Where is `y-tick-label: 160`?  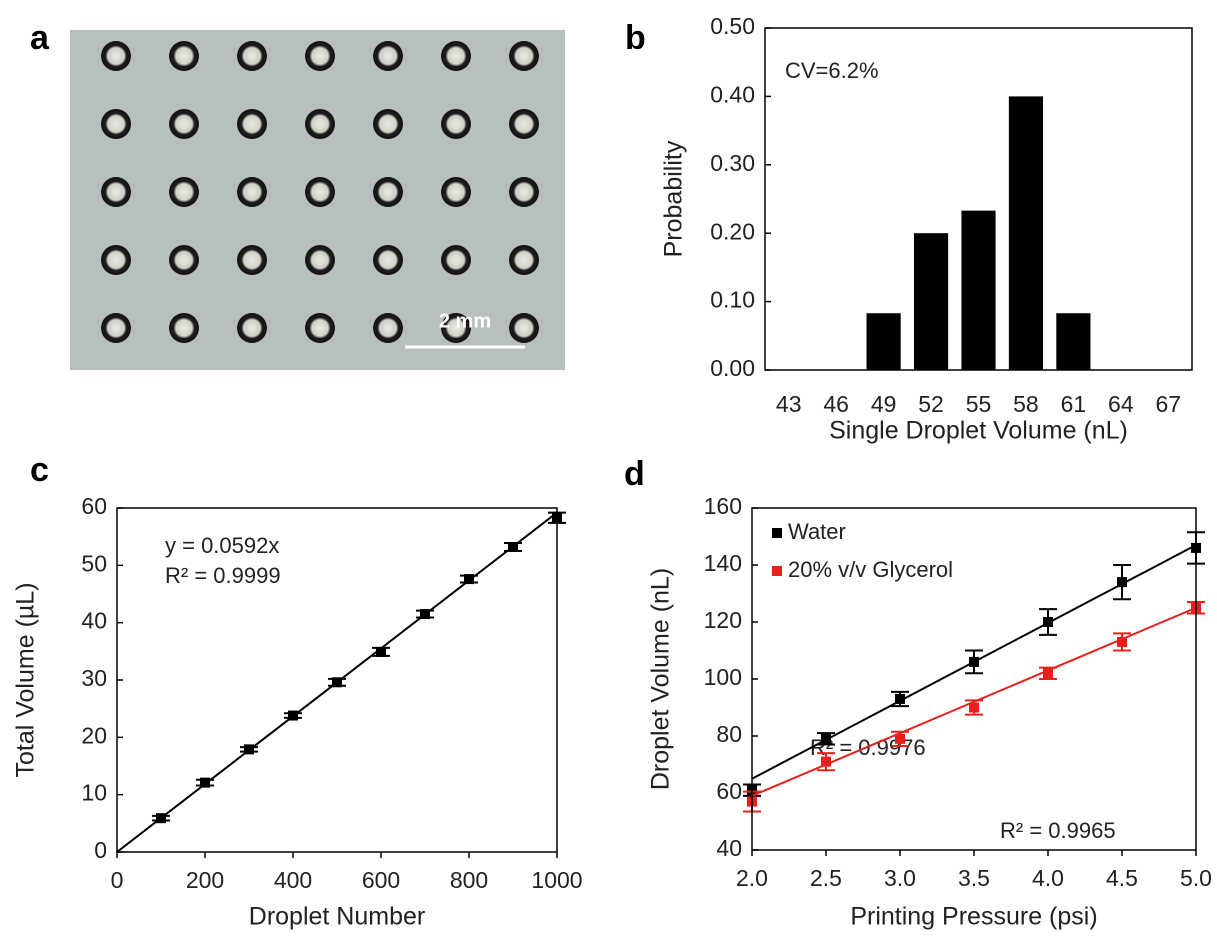
y-tick-label: 160 is located at coordinates (723, 506).